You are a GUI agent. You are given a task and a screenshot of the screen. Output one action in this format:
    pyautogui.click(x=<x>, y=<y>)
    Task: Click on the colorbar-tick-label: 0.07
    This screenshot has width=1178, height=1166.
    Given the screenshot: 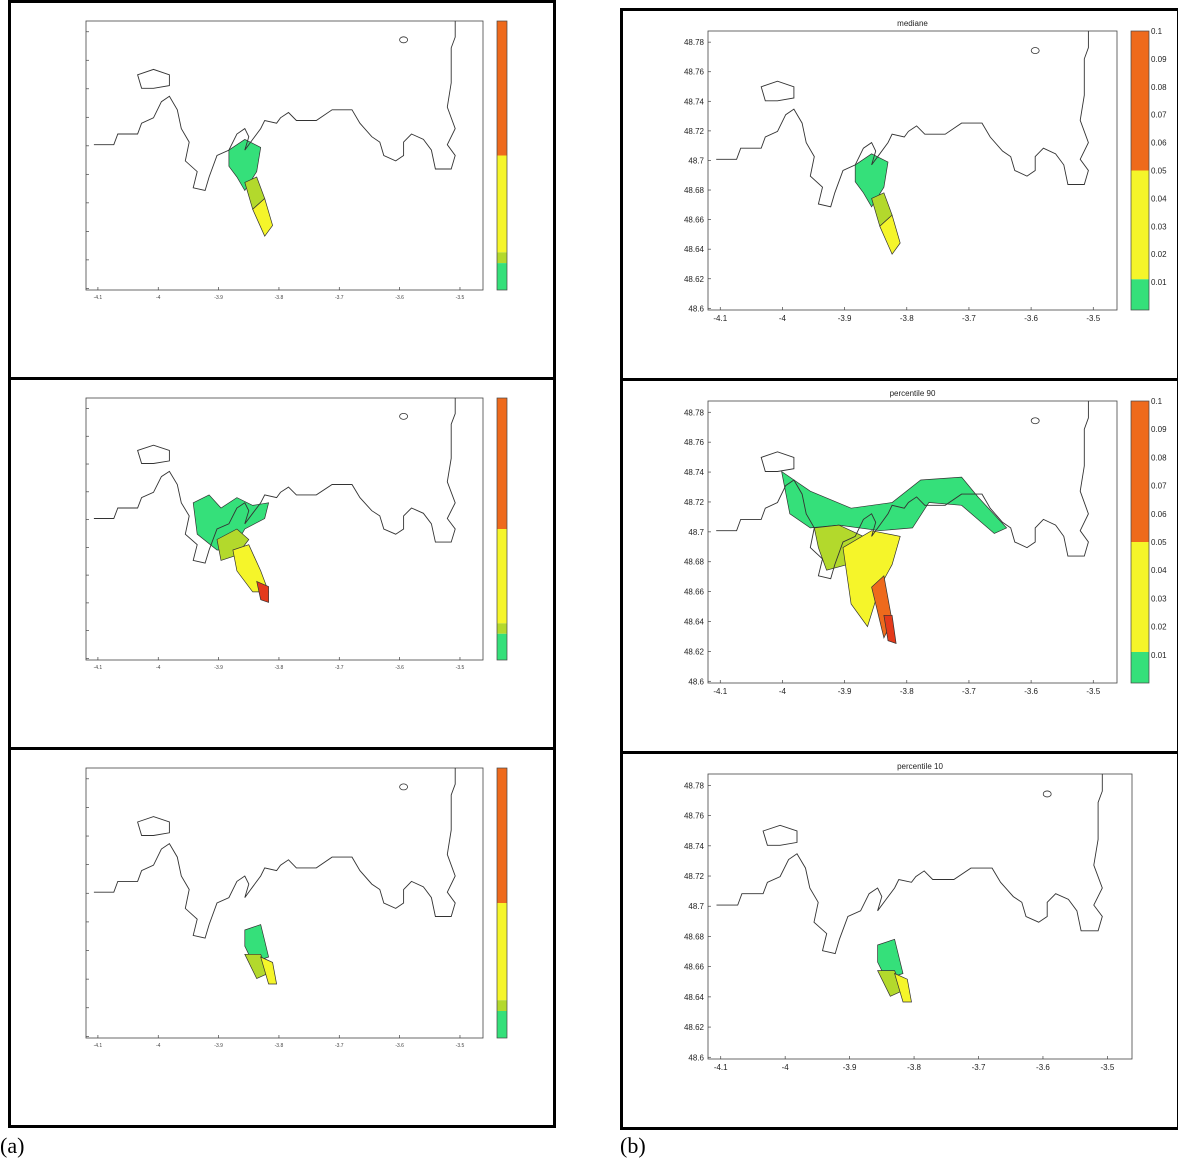 What is the action you would take?
    pyautogui.click(x=1159, y=486)
    